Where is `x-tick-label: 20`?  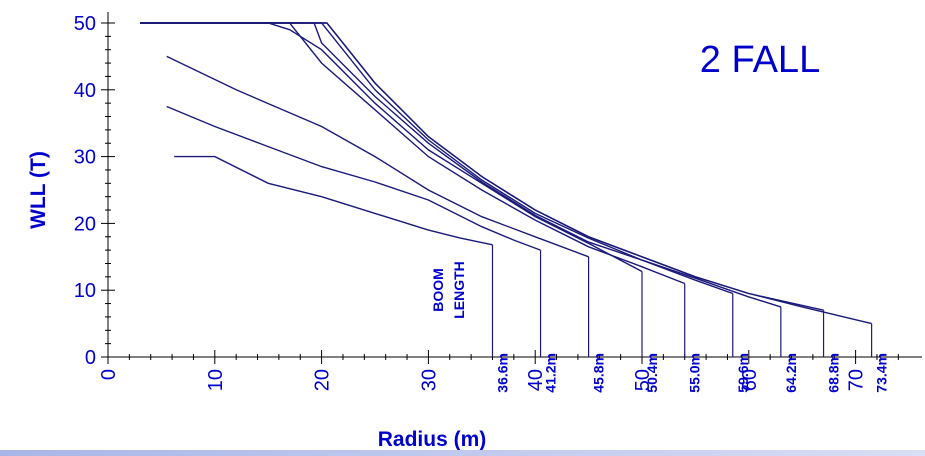 x-tick-label: 20 is located at coordinates (323, 380).